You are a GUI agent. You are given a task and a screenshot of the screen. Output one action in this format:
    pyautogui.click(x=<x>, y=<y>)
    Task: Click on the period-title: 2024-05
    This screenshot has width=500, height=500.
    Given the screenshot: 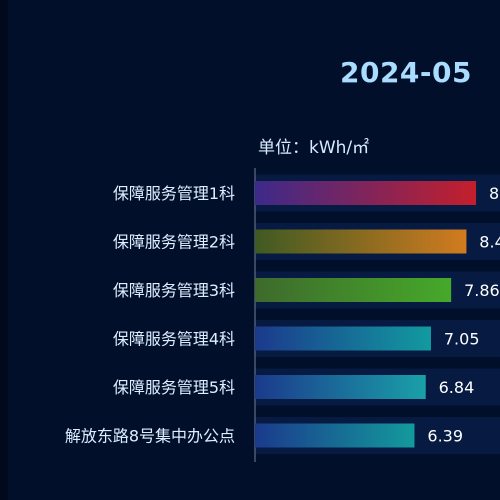 What is the action you would take?
    pyautogui.click(x=405, y=72)
    